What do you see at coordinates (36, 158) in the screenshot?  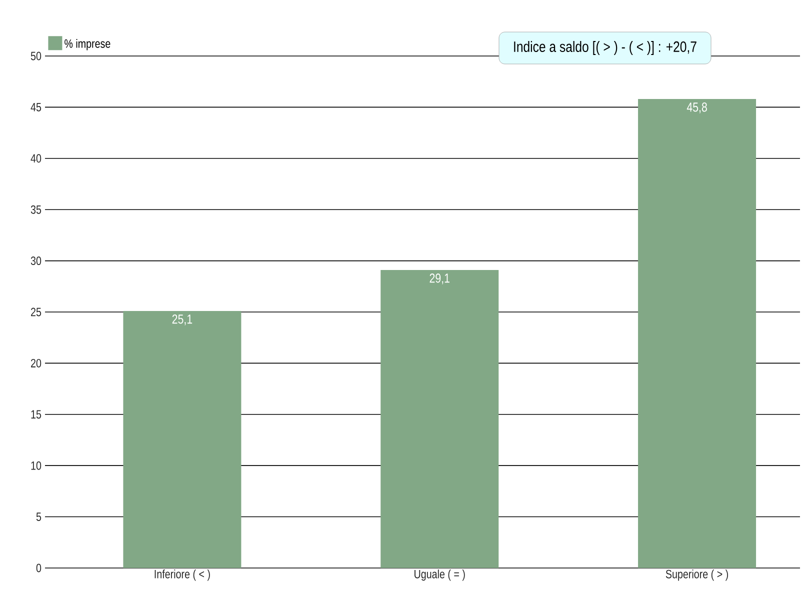 I see `y-tick-label: 40` at bounding box center [36, 158].